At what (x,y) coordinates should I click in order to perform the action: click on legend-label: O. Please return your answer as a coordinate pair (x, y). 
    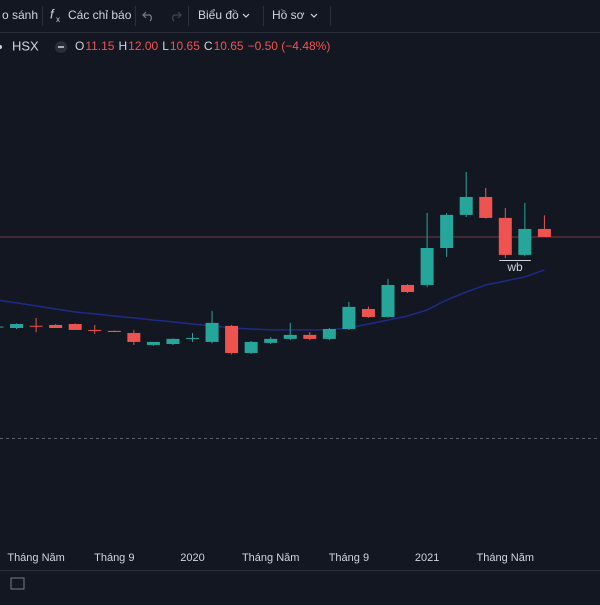
    Looking at the image, I should click on (79, 46).